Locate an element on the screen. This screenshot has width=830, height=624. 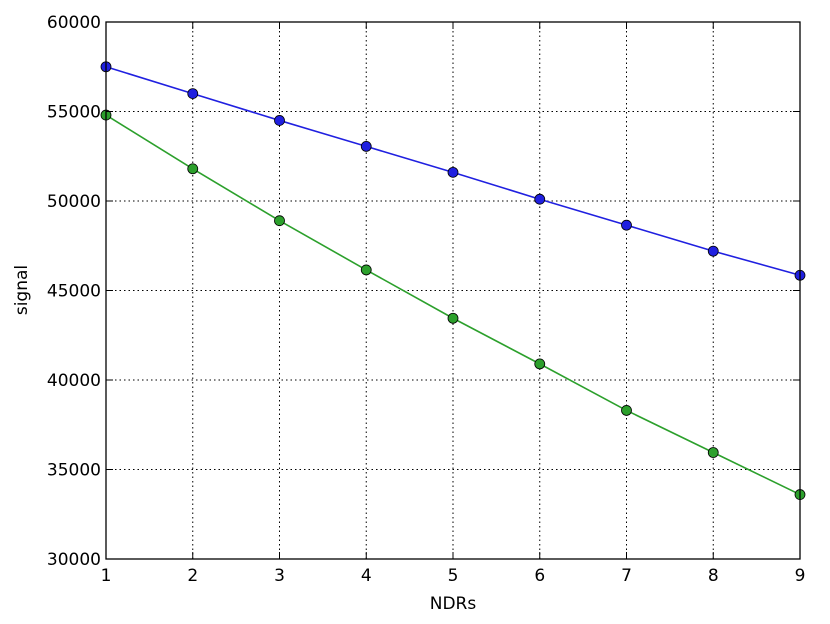
x-tick-label: 5 is located at coordinates (453, 576).